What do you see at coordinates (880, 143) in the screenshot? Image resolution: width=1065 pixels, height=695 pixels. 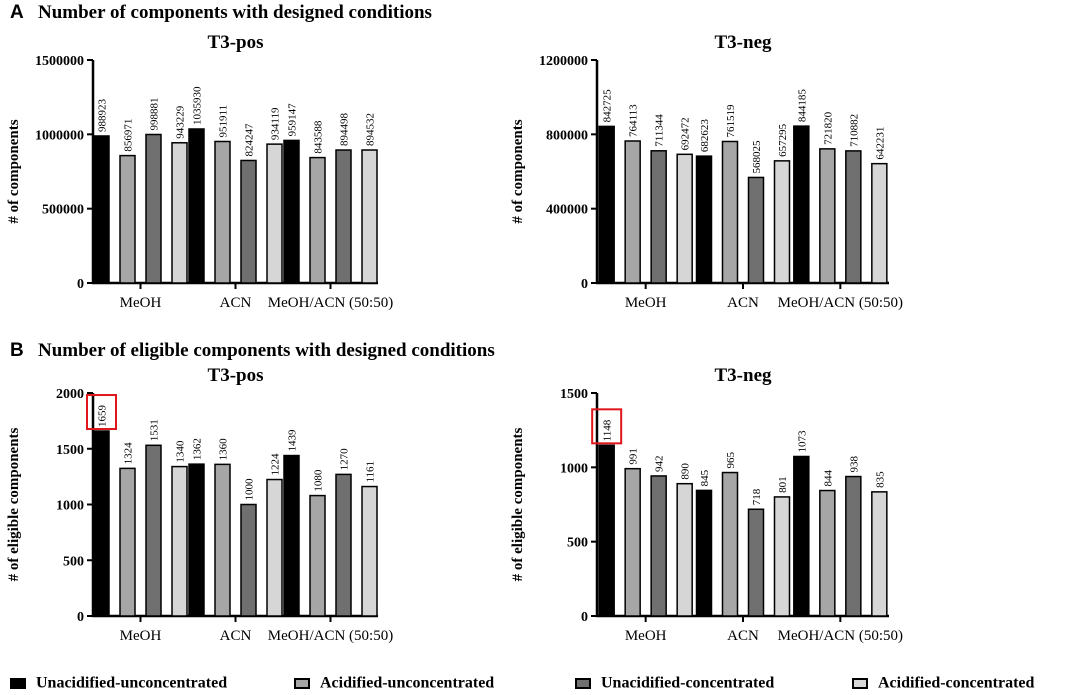 I see `data-label: 642231` at bounding box center [880, 143].